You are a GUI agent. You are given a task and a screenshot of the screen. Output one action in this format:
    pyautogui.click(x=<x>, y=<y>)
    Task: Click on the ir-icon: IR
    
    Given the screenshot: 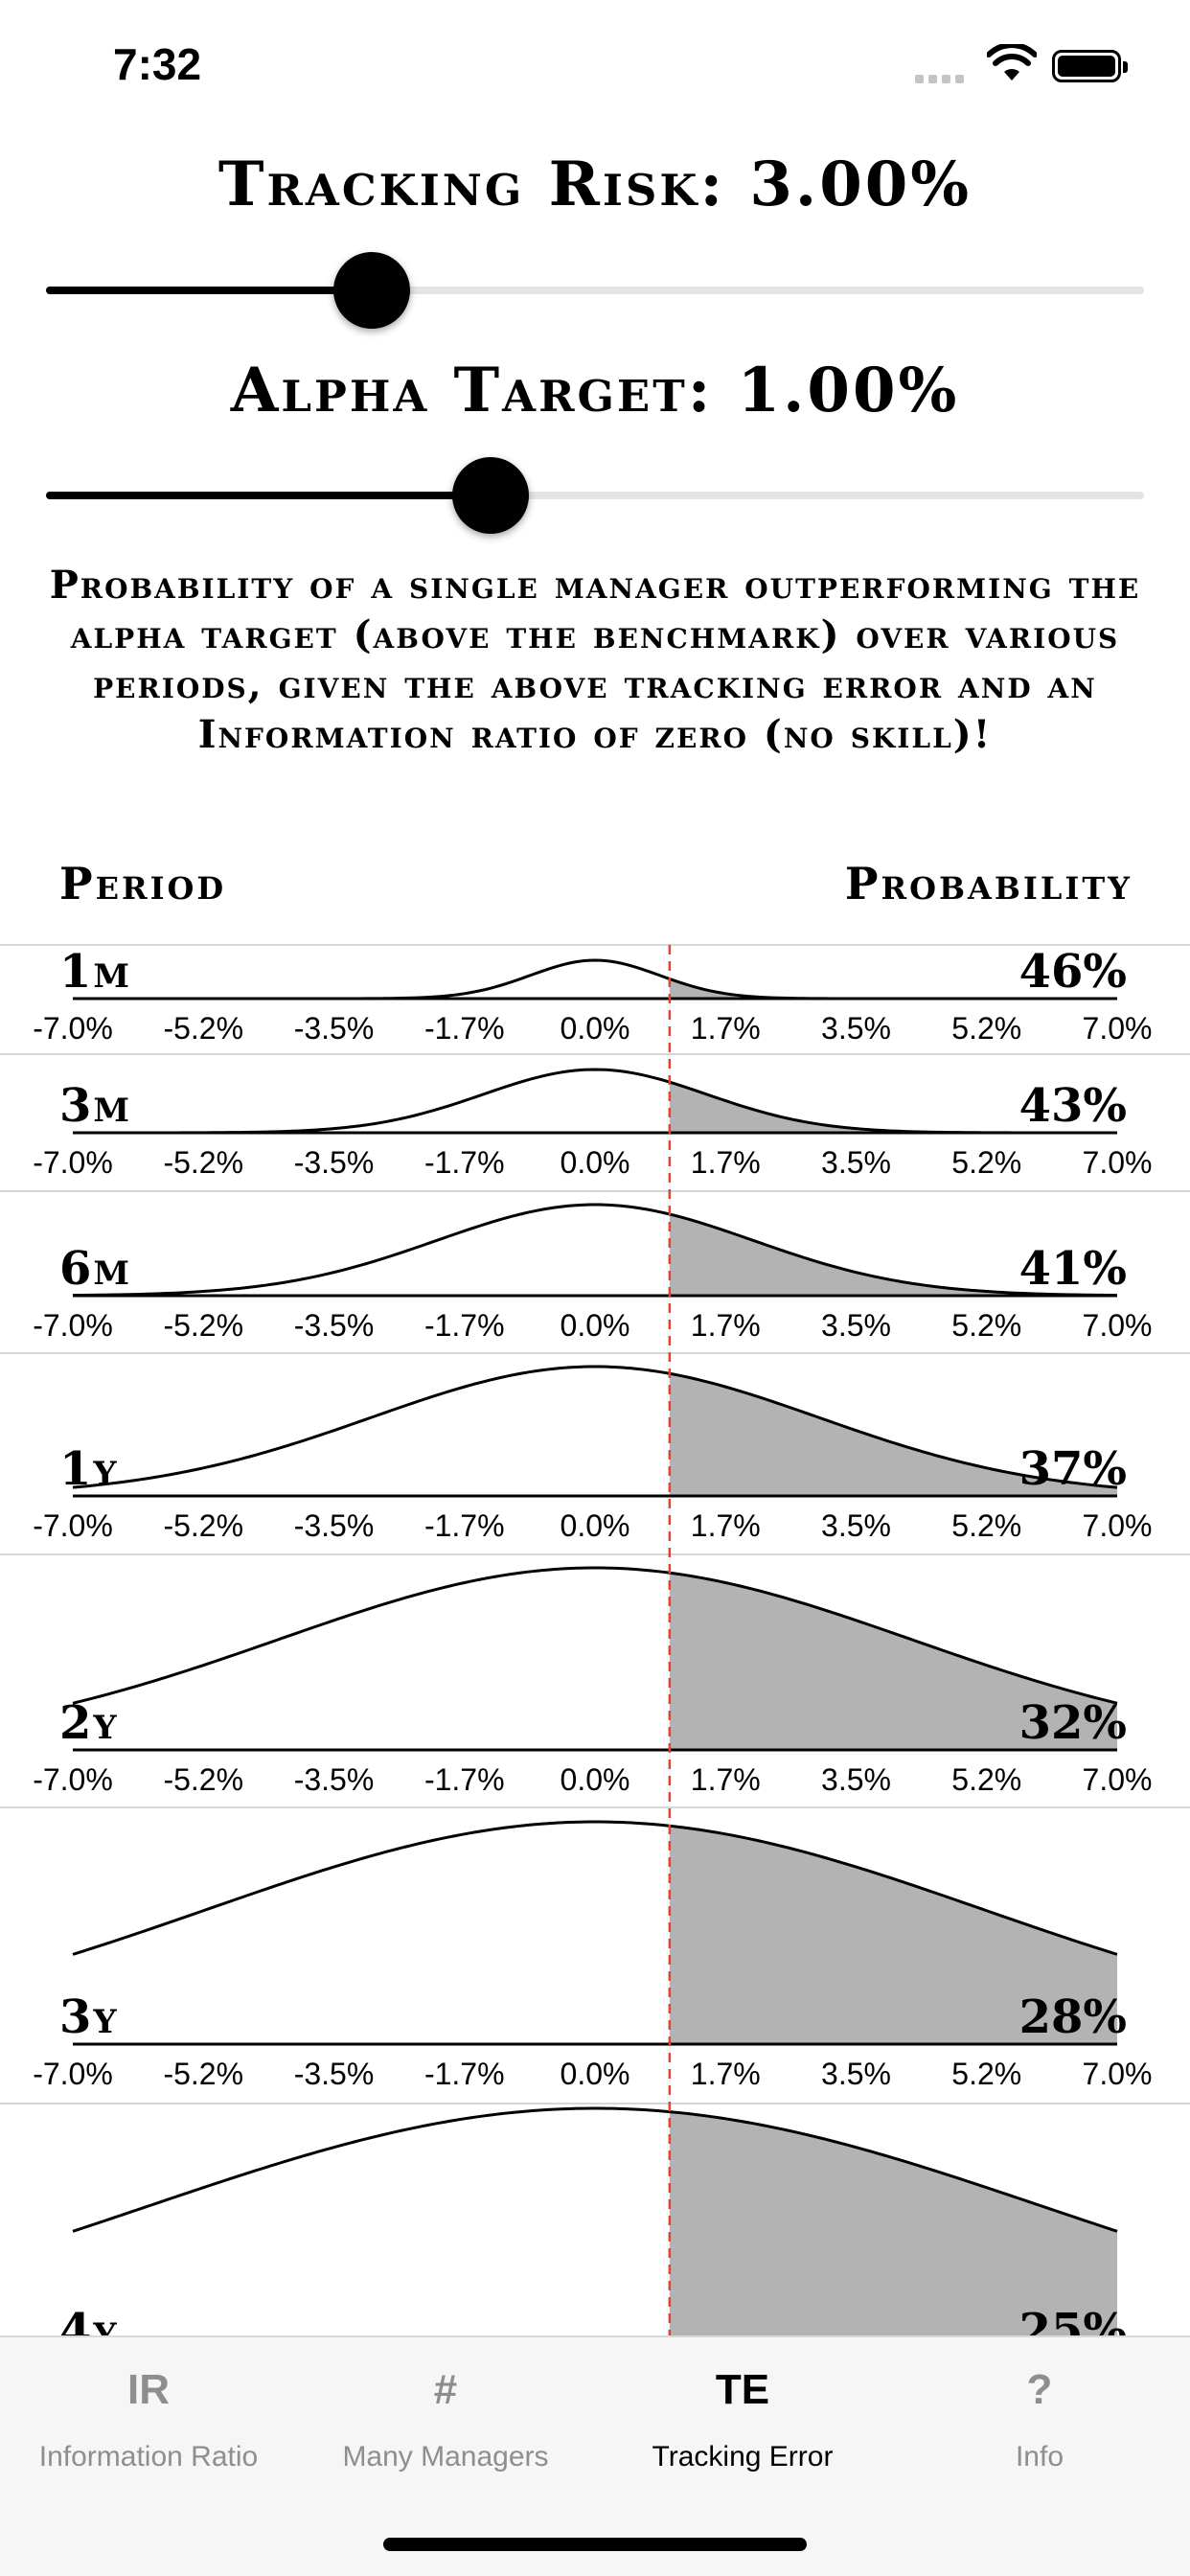 What is the action you would take?
    pyautogui.click(x=148, y=2389)
    